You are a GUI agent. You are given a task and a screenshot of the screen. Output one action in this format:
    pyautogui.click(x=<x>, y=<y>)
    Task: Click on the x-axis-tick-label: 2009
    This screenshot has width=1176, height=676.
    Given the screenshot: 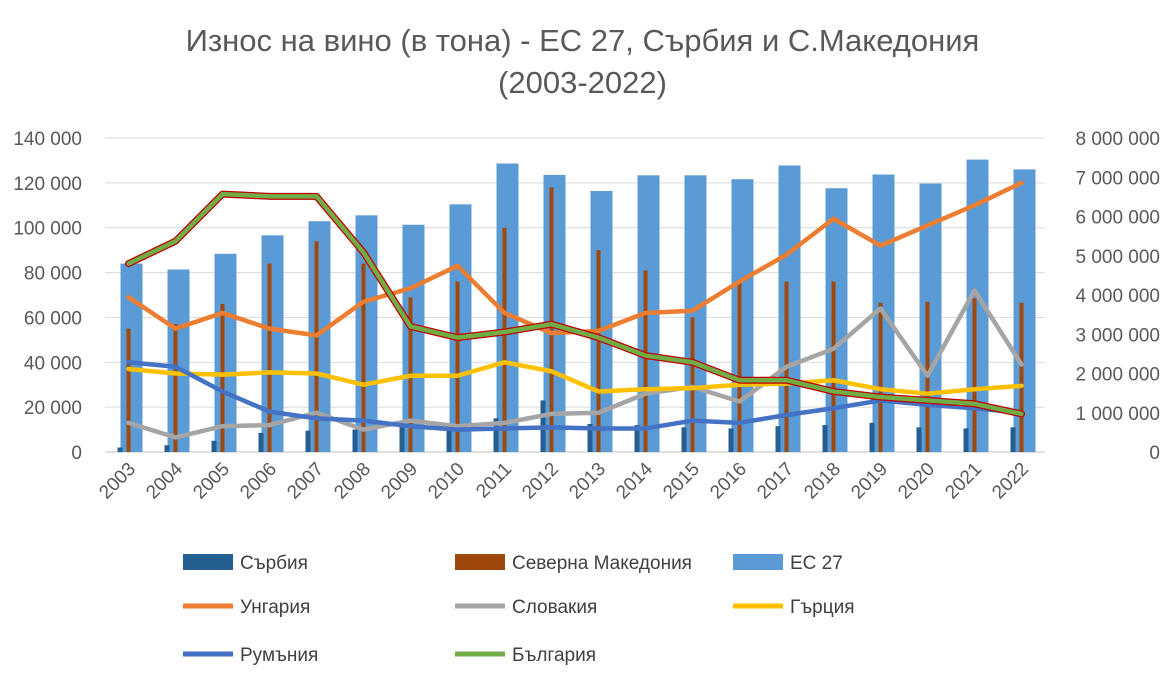 What is the action you would take?
    pyautogui.click(x=399, y=481)
    